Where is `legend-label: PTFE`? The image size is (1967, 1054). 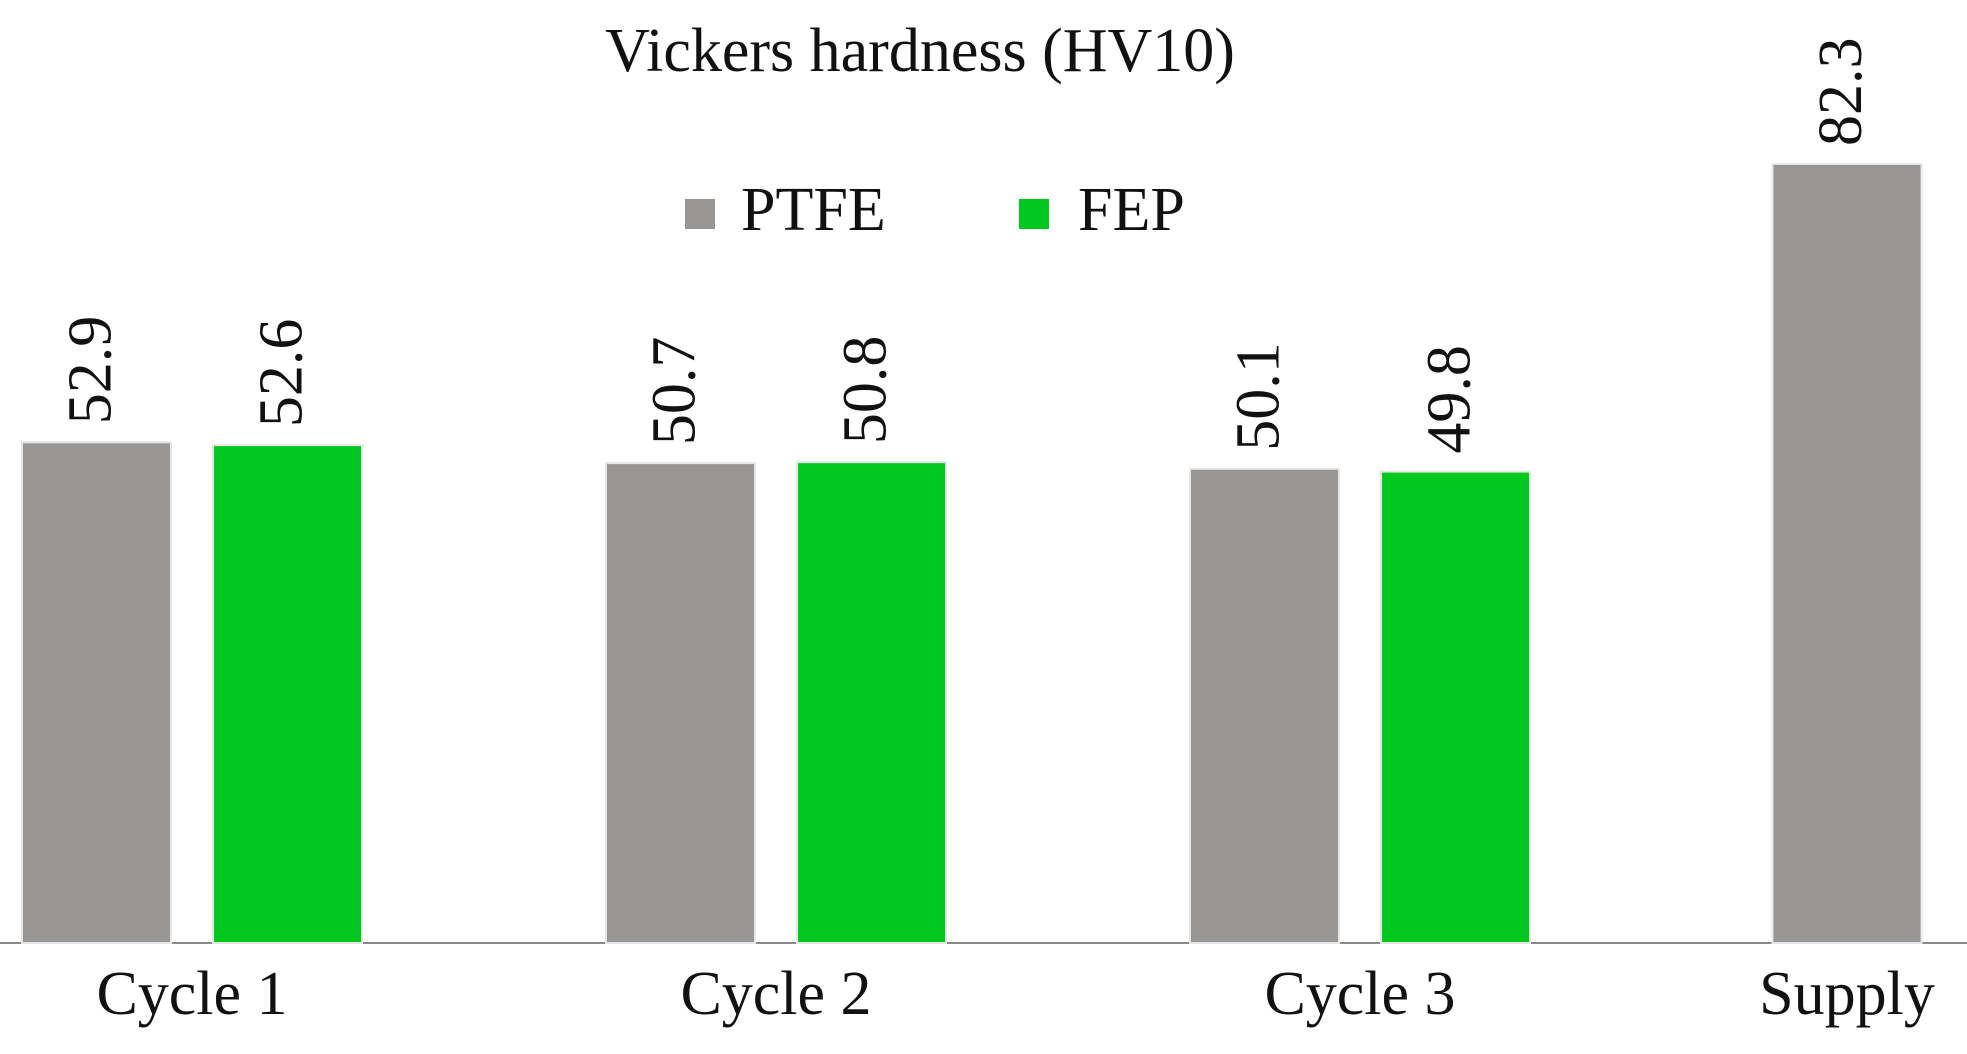
legend-label: PTFE is located at coordinates (813, 210).